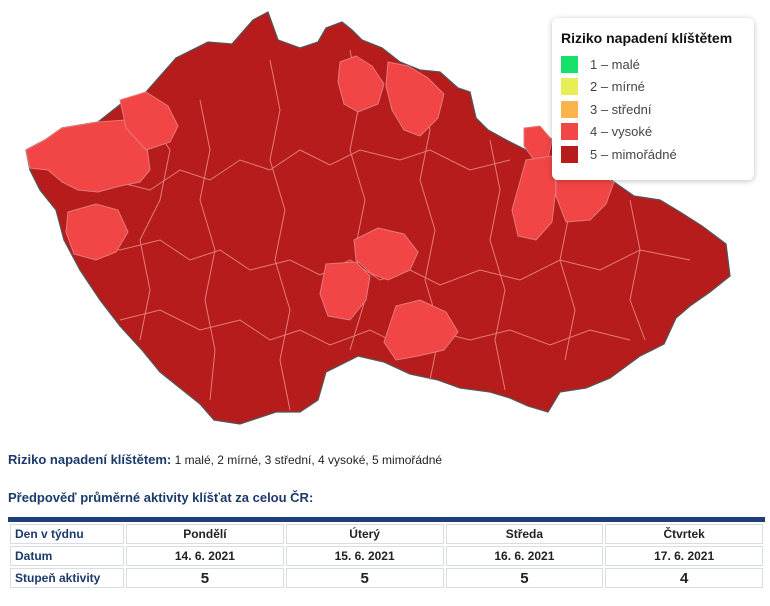  Describe the element at coordinates (684, 534) in the screenshot. I see `cell-day: Čtvrtek` at that location.